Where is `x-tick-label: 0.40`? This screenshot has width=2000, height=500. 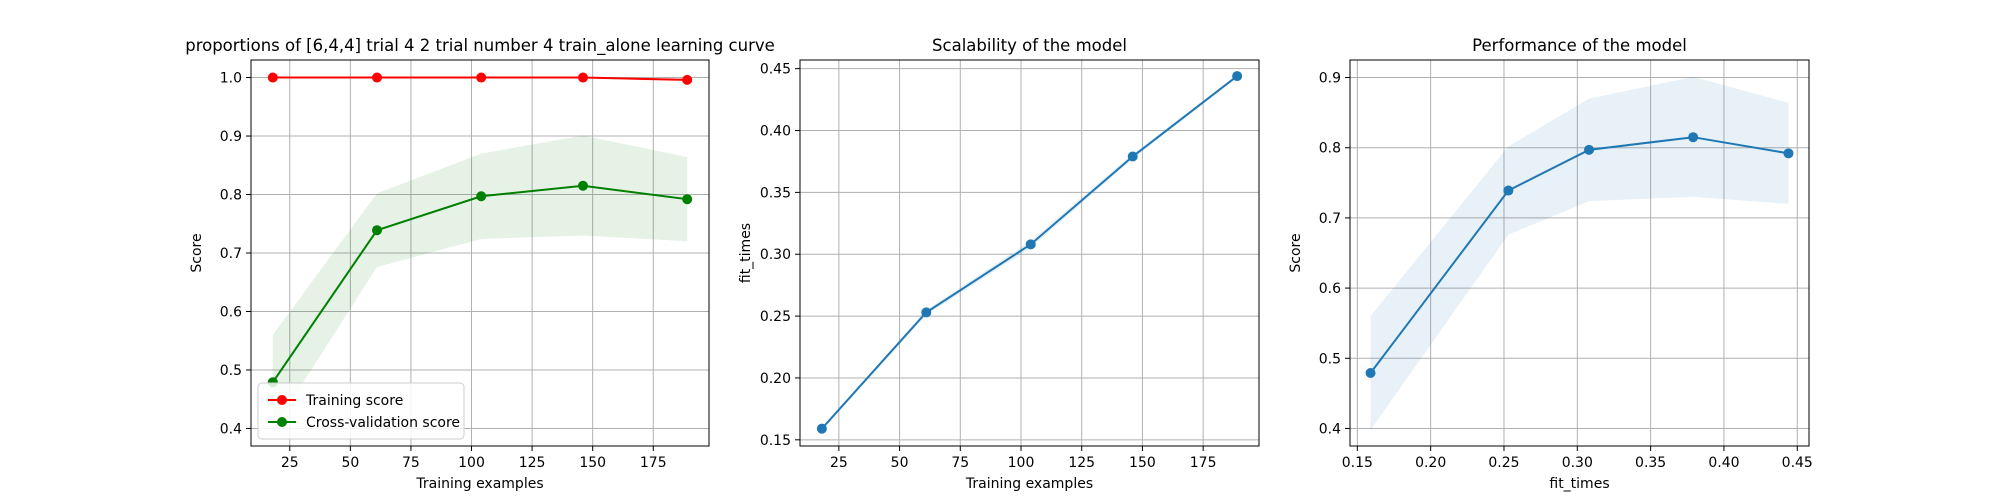
x-tick-label: 0.40 is located at coordinates (1723, 463).